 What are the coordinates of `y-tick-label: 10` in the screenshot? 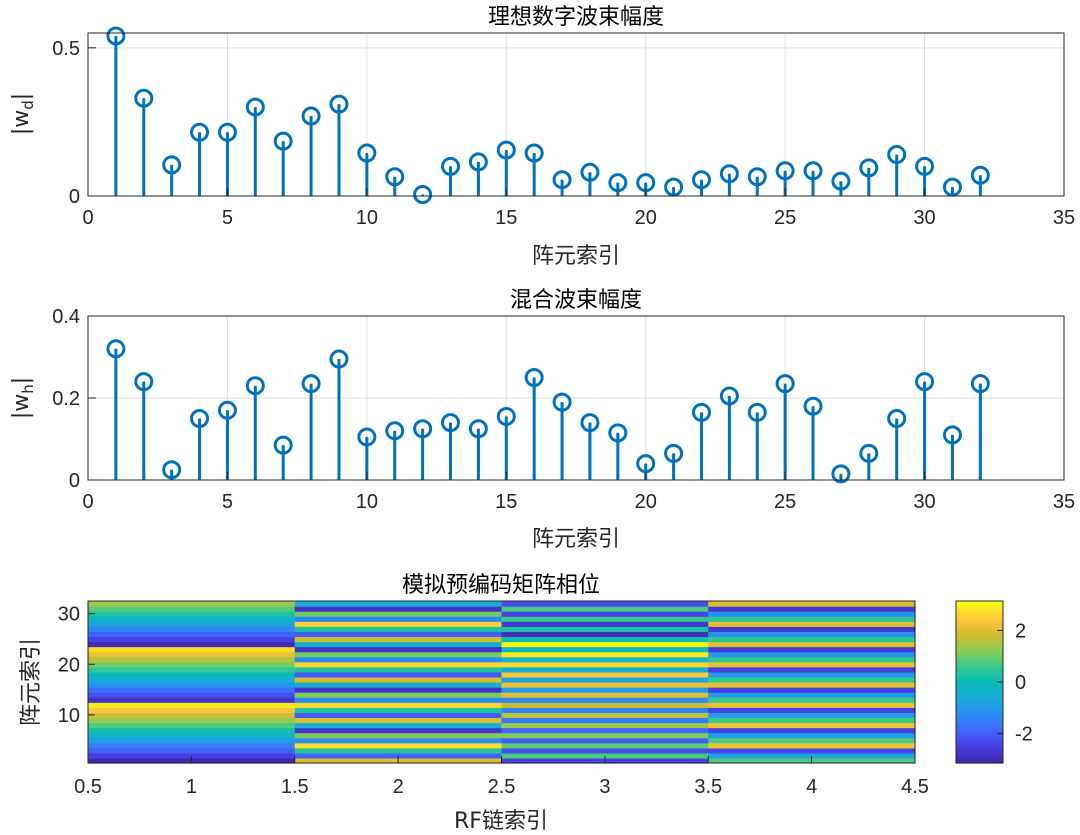 It's located at (69, 716).